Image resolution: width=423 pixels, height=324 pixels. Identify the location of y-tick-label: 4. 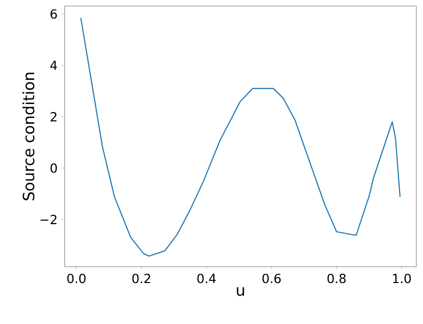
(53, 65).